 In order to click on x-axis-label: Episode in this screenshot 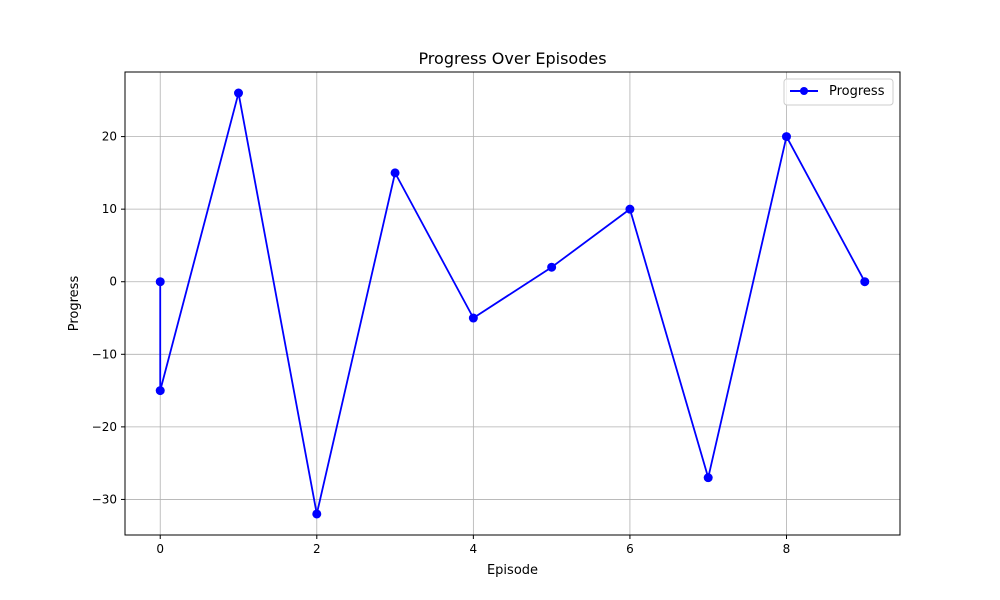, I will do `click(512, 570)`.